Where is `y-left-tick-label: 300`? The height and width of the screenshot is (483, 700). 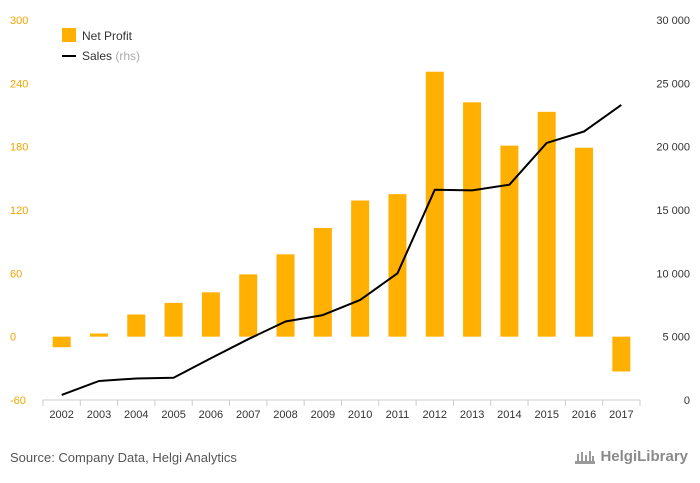 y-left-tick-label: 300 is located at coordinates (19, 21).